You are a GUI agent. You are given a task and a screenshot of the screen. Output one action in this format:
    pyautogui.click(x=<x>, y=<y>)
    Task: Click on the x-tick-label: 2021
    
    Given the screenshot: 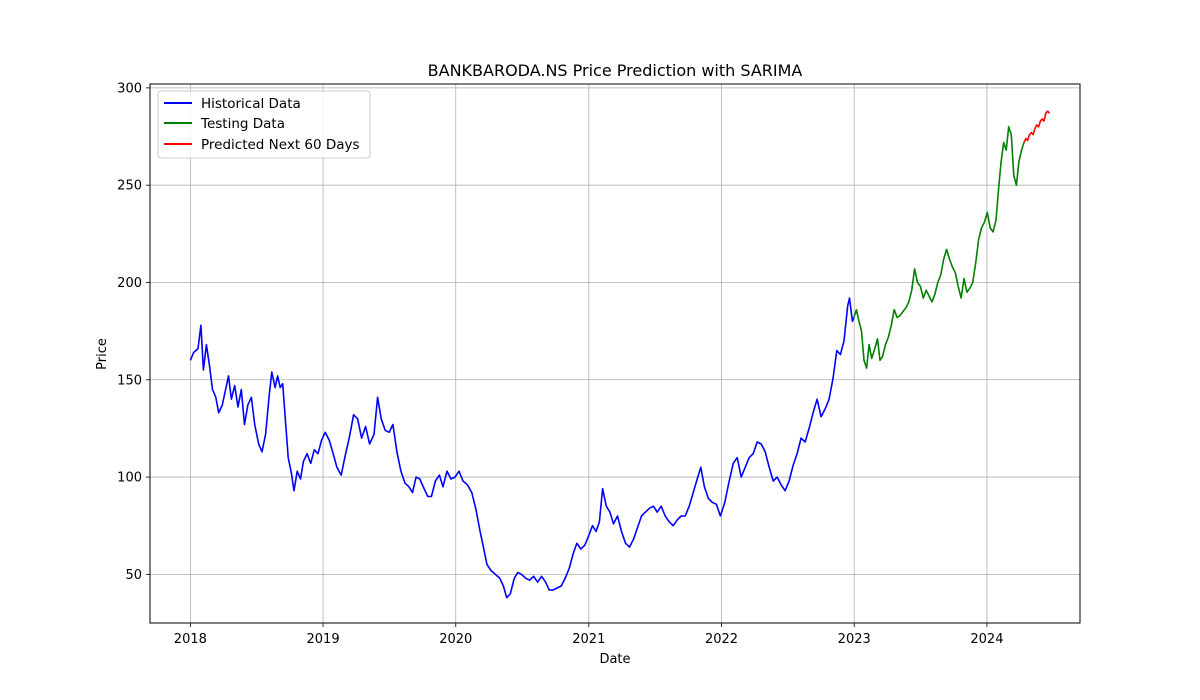 What is the action you would take?
    pyautogui.click(x=588, y=639)
    